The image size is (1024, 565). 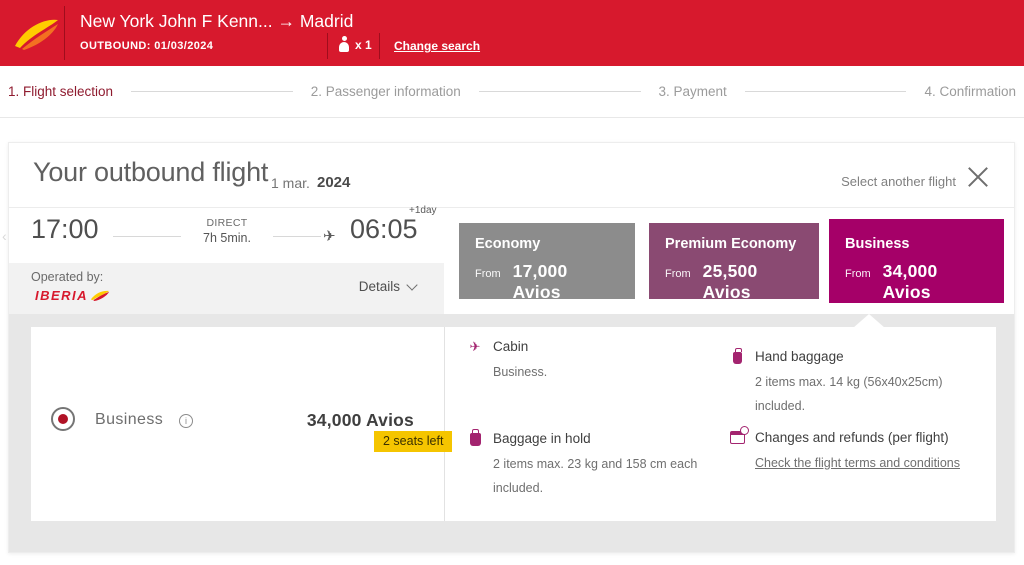 I want to click on previous-flight-chevron: ‹, so click(x=4, y=236).